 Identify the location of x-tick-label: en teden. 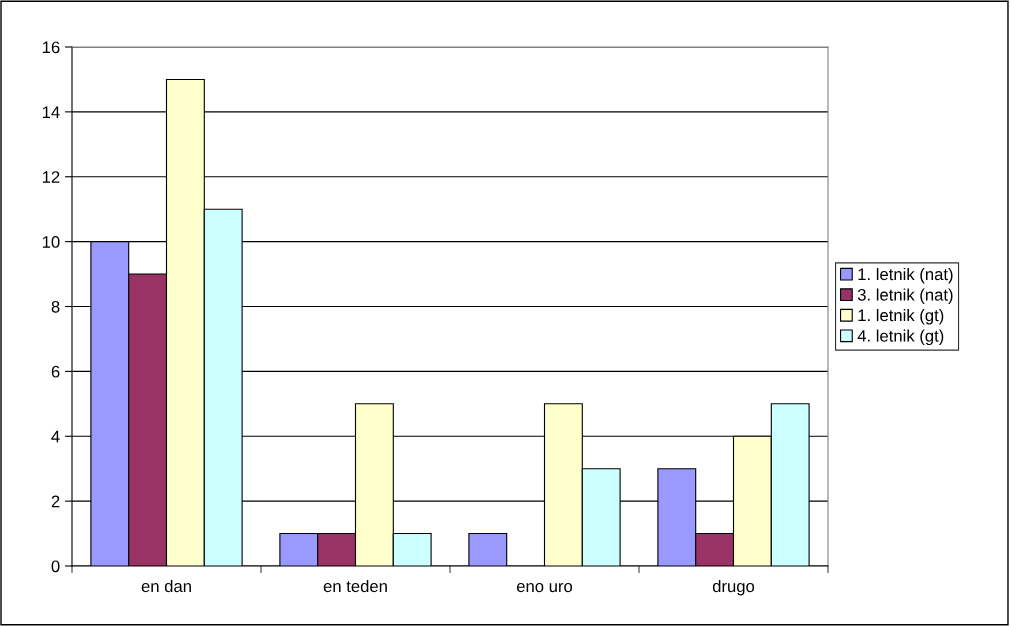
(355, 586).